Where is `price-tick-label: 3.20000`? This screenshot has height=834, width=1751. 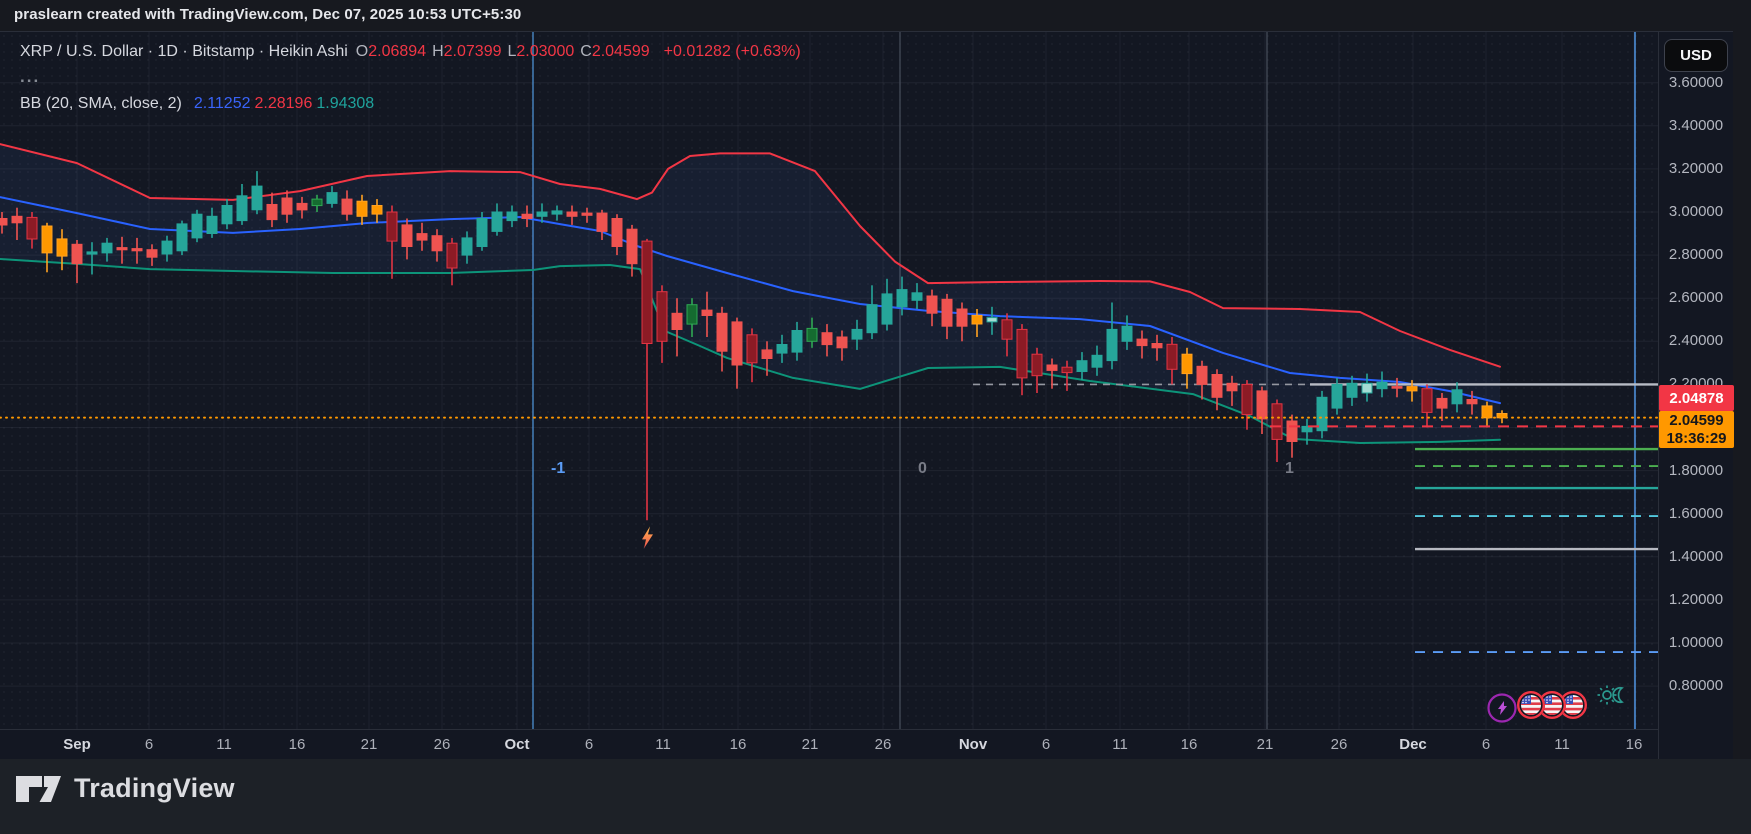
price-tick-label: 3.20000 is located at coordinates (1696, 168).